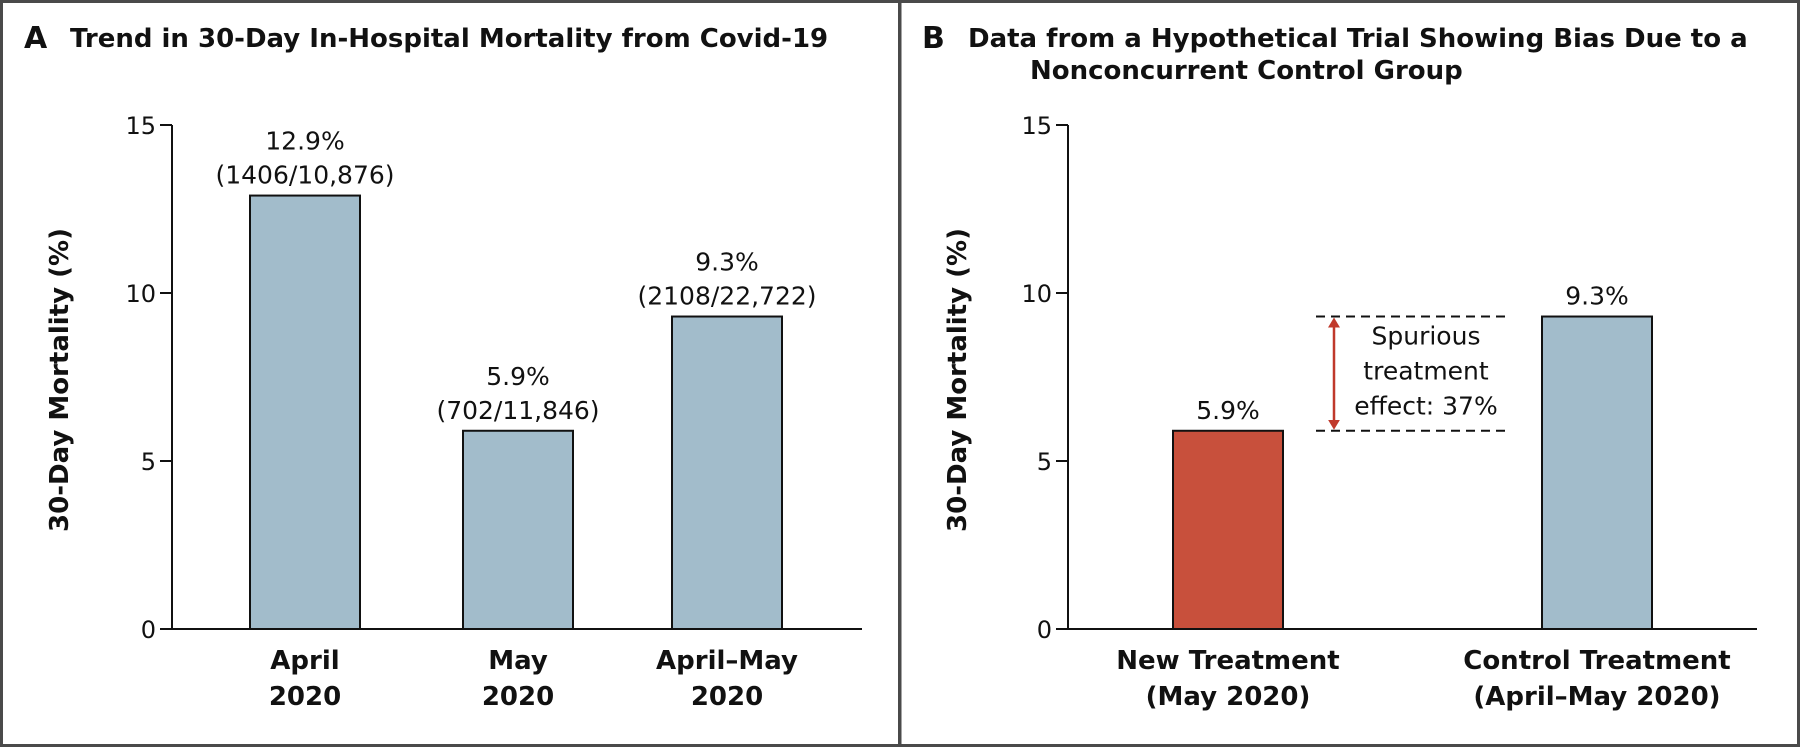 The width and height of the screenshot is (1800, 747). I want to click on panel-b-ylabel: 30-Day Mortality (%), so click(958, 380).